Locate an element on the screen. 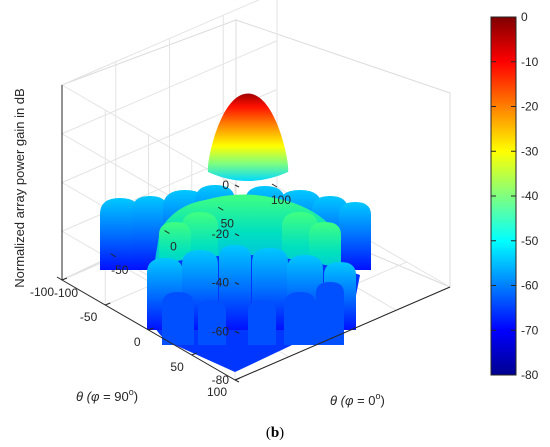 The height and width of the screenshot is (447, 550). caption-close: ) is located at coordinates (281, 433).